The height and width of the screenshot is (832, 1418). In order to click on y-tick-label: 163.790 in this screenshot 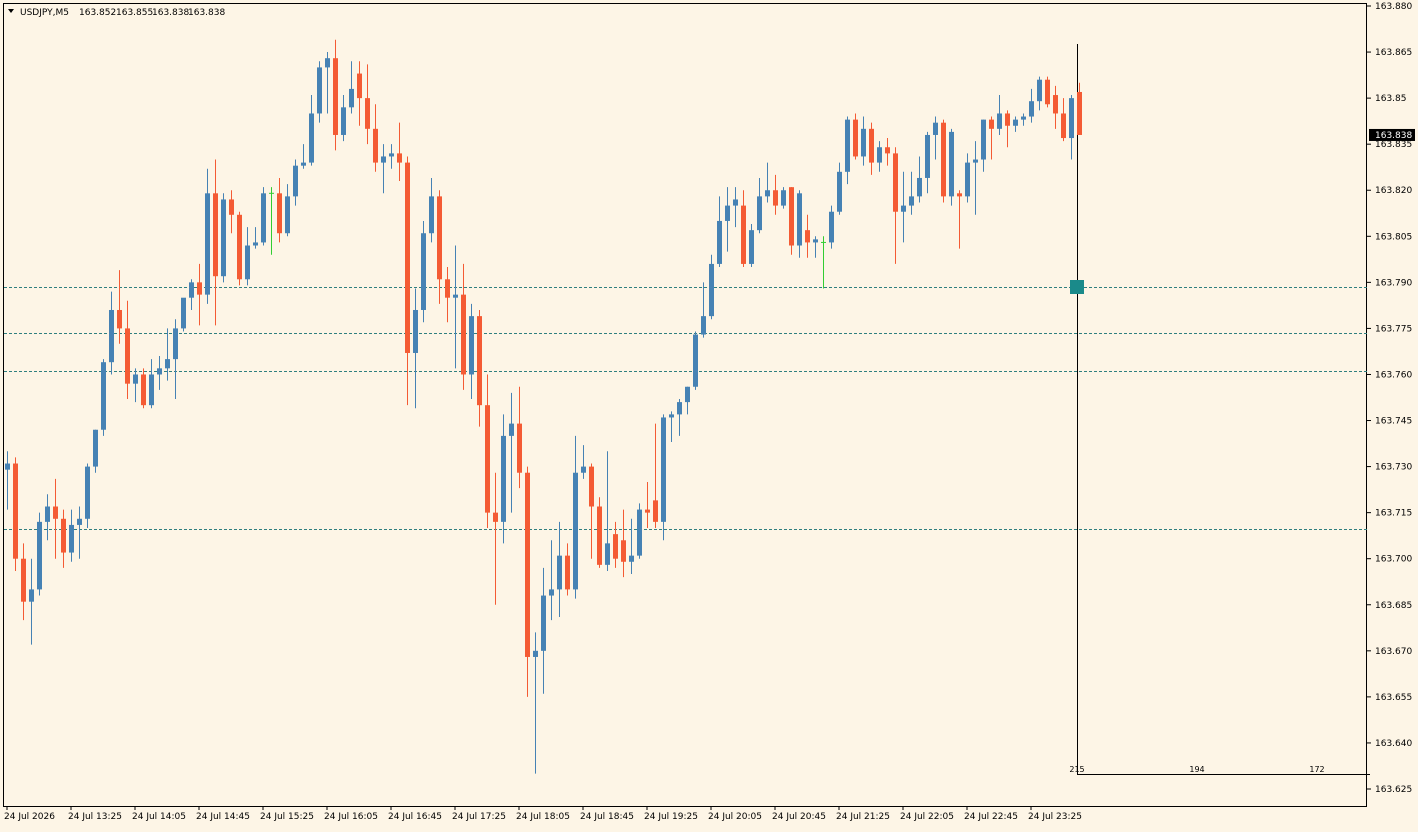, I will do `click(1393, 283)`.